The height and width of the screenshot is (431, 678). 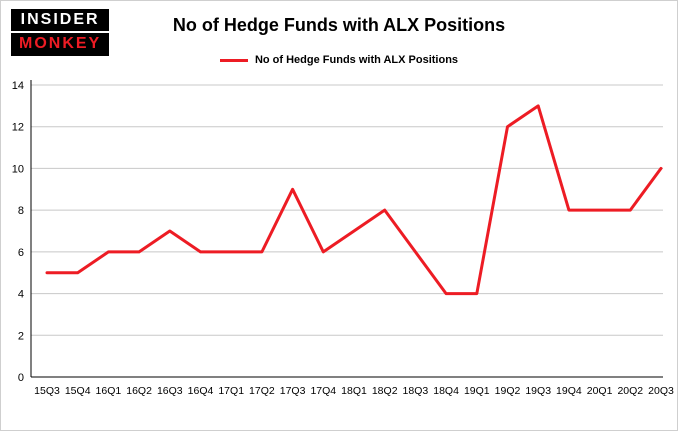 What do you see at coordinates (21, 295) in the screenshot?
I see `y-axis-tick-label: 4` at bounding box center [21, 295].